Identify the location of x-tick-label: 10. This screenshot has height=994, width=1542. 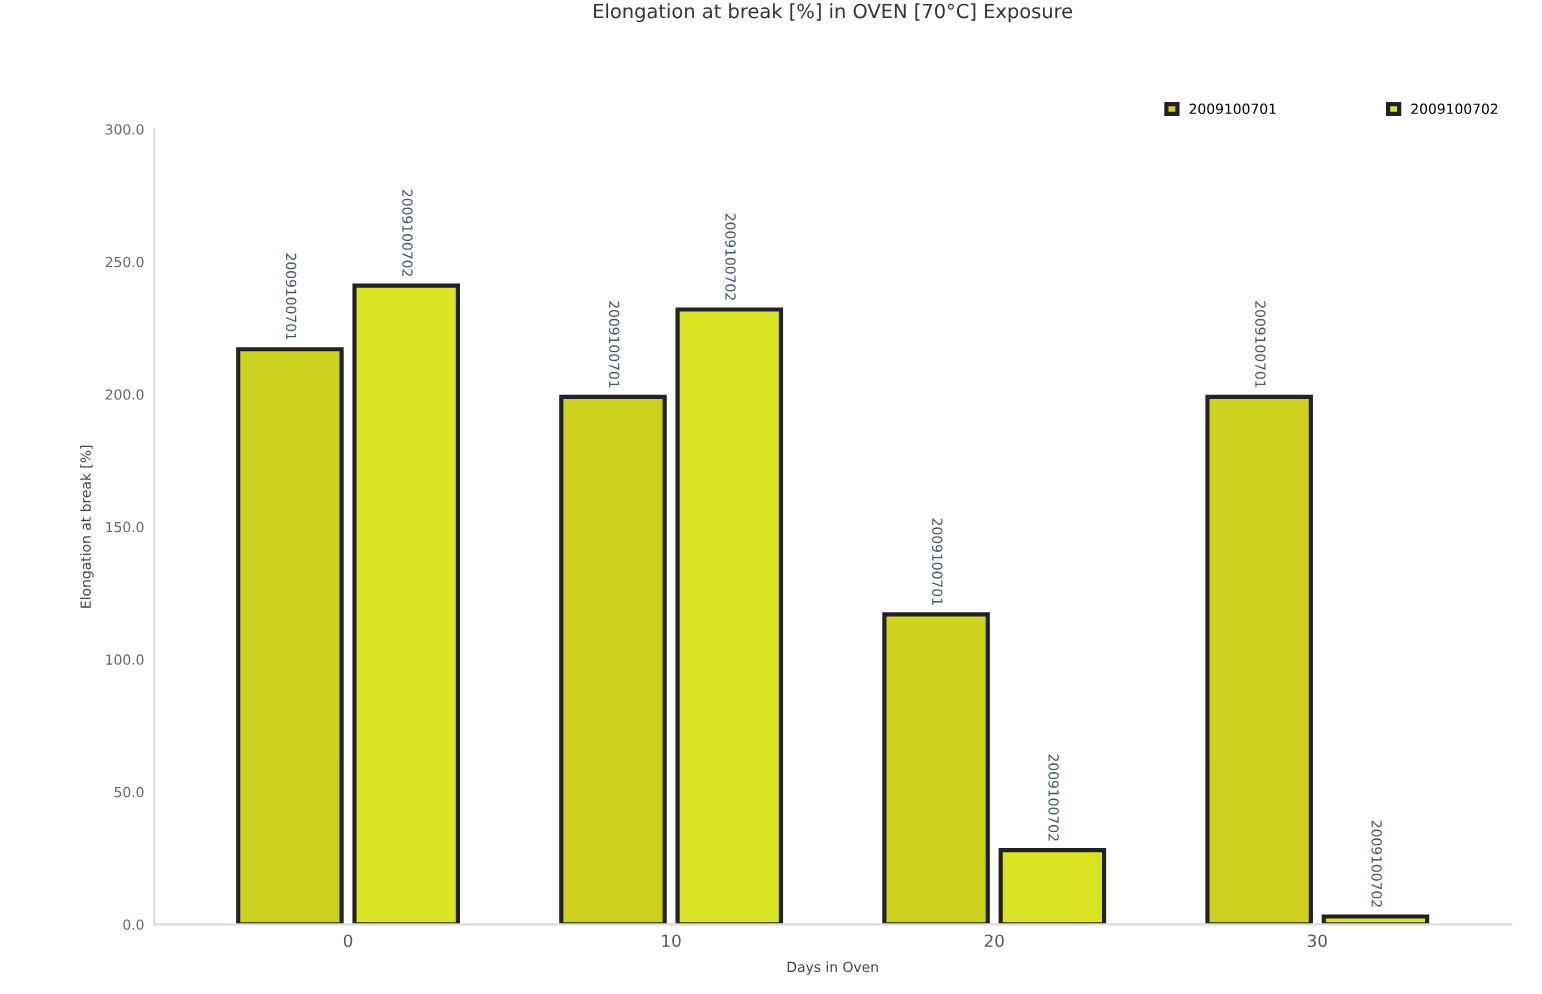
(671, 941).